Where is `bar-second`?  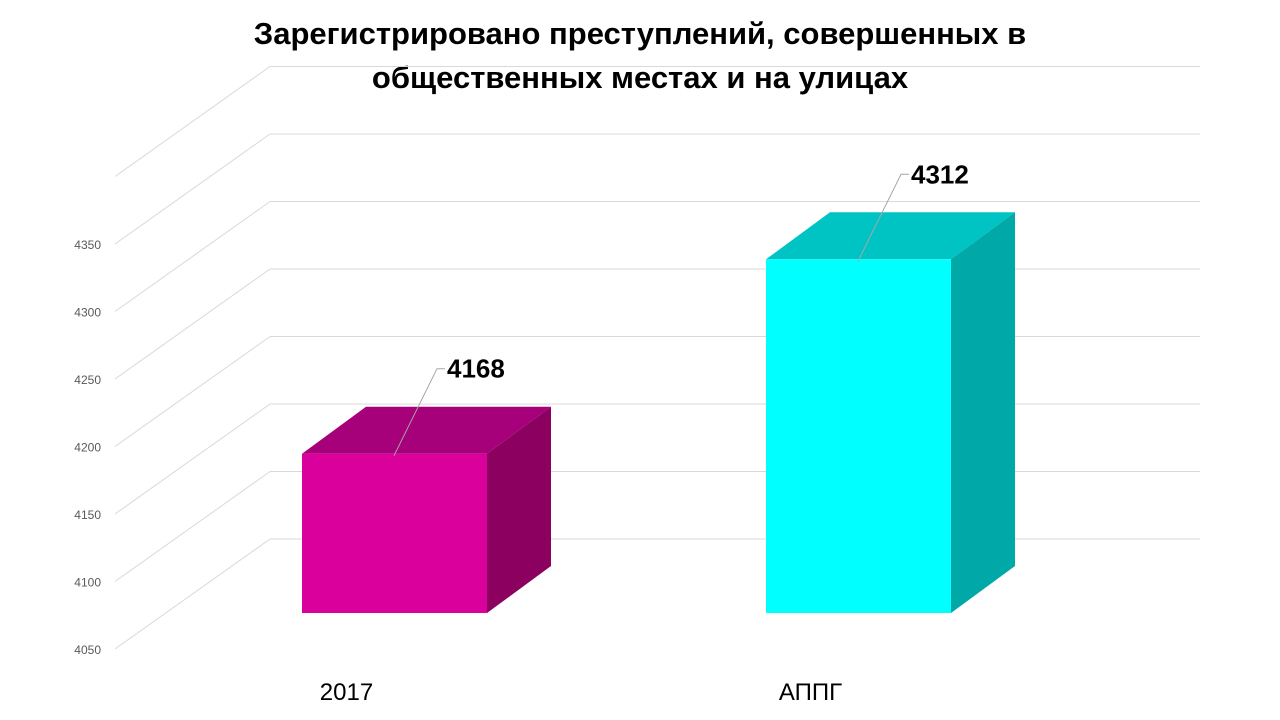
bar-second is located at coordinates (890, 413).